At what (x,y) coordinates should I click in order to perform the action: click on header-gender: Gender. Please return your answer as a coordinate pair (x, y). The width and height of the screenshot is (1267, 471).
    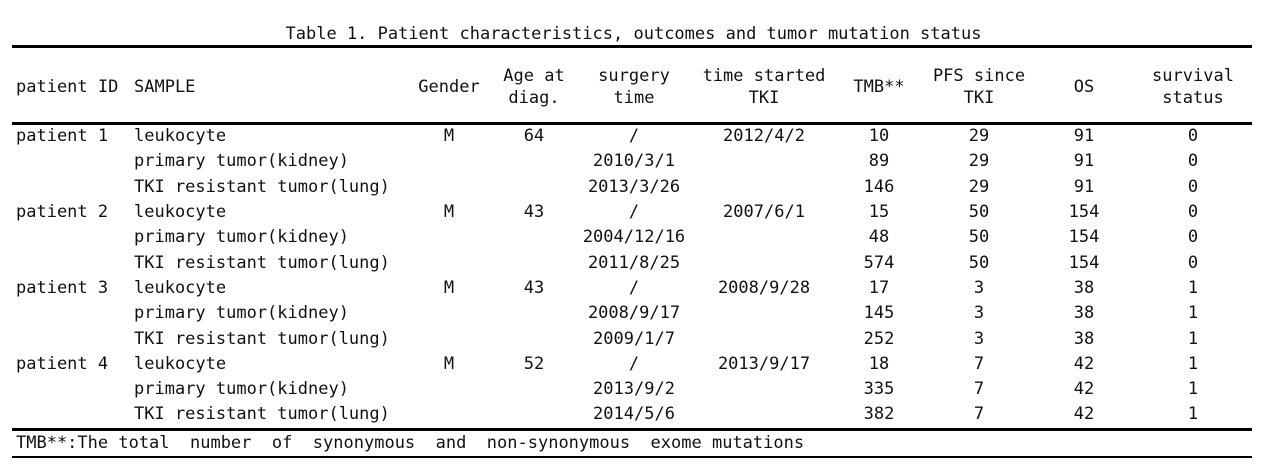
    Looking at the image, I should click on (449, 87).